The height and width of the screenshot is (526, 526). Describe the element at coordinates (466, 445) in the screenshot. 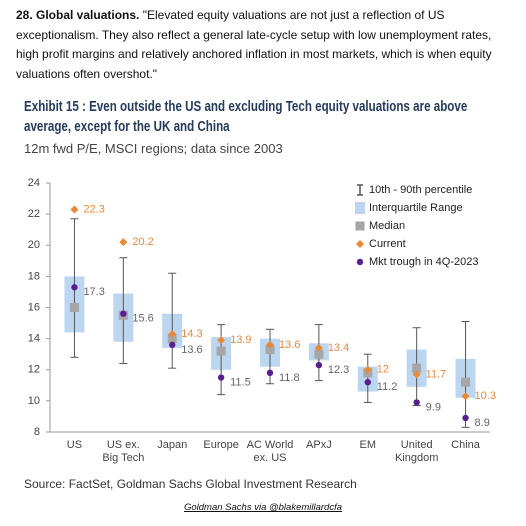

I see `x-tick-label: China` at that location.